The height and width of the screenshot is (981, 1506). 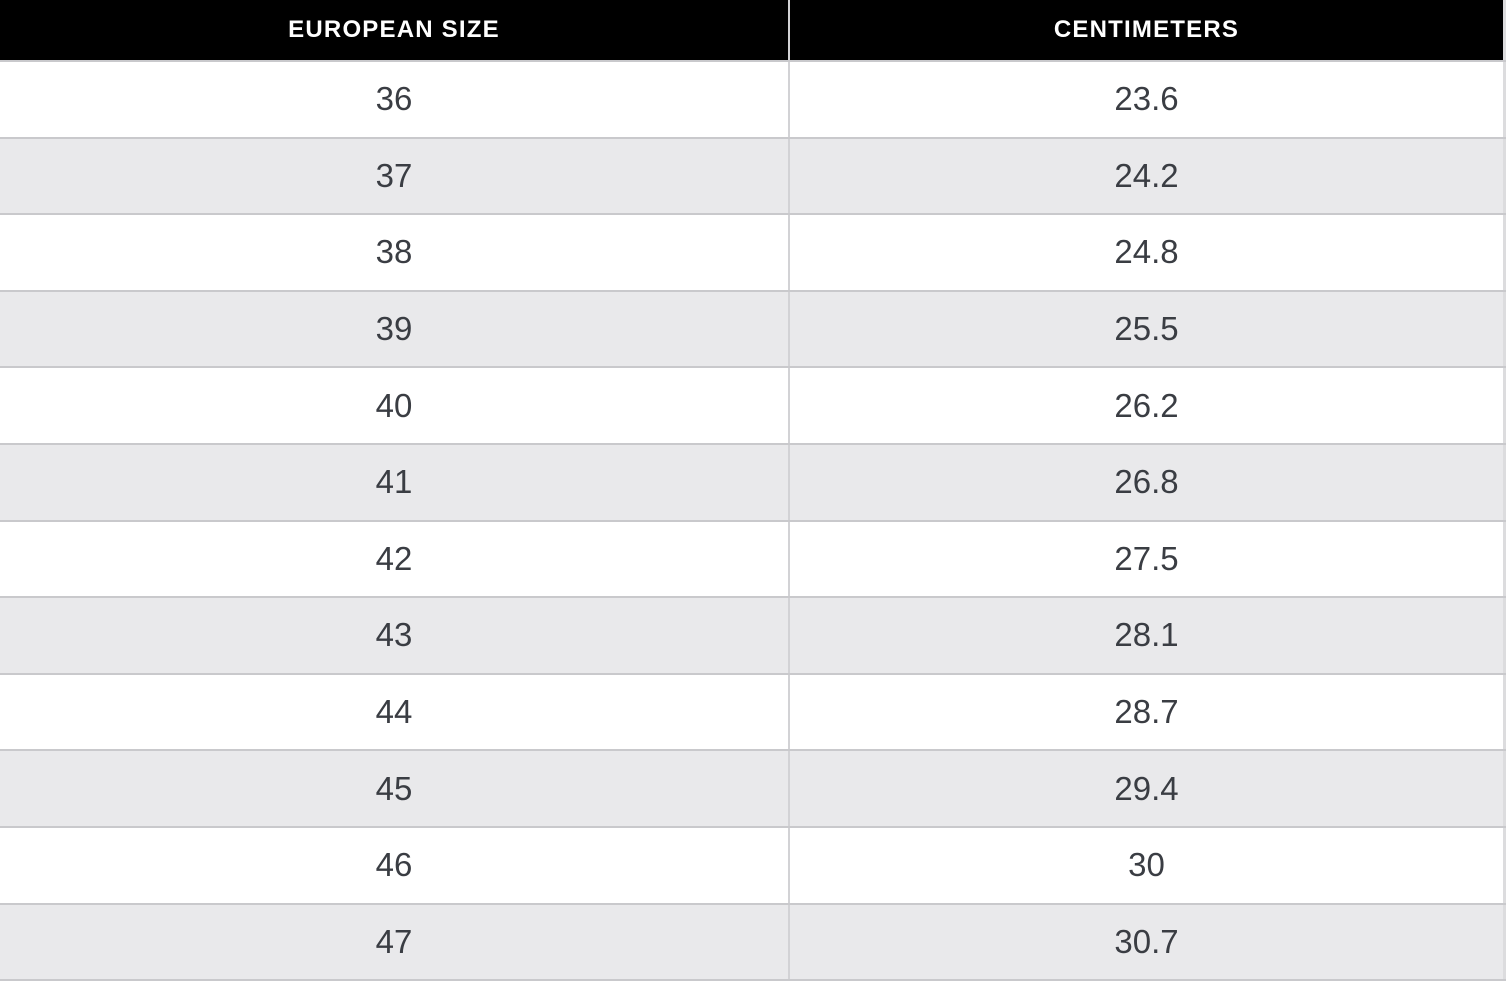 I want to click on table-row: 42 27.5, so click(x=753, y=560).